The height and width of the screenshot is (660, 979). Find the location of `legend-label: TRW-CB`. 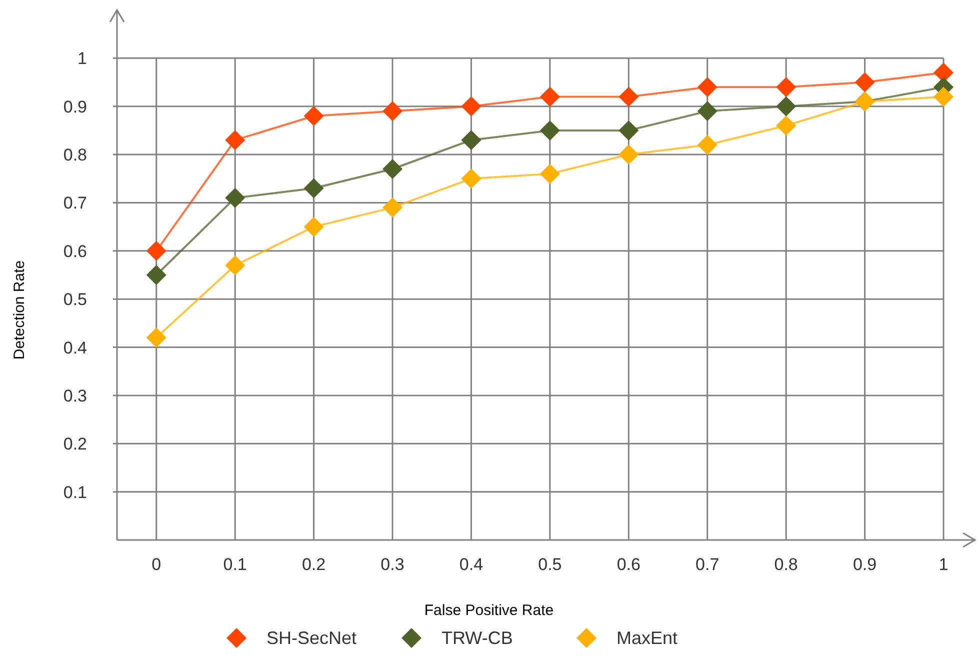

legend-label: TRW-CB is located at coordinates (477, 638).